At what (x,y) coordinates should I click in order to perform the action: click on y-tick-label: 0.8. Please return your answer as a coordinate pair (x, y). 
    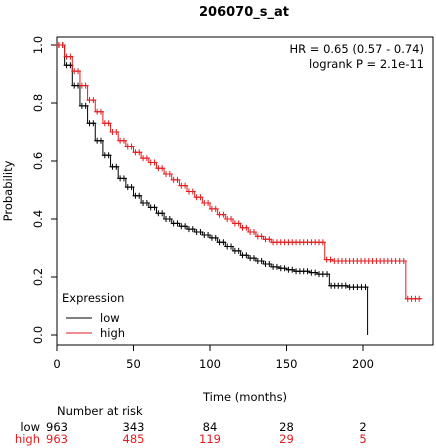
    Looking at the image, I should click on (38, 103).